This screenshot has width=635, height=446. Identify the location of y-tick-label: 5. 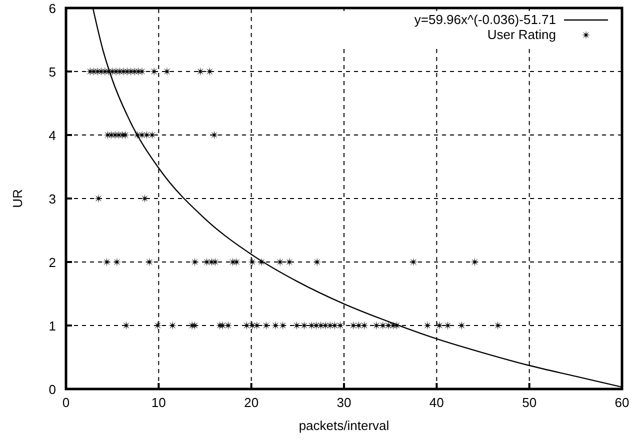
(52, 72).